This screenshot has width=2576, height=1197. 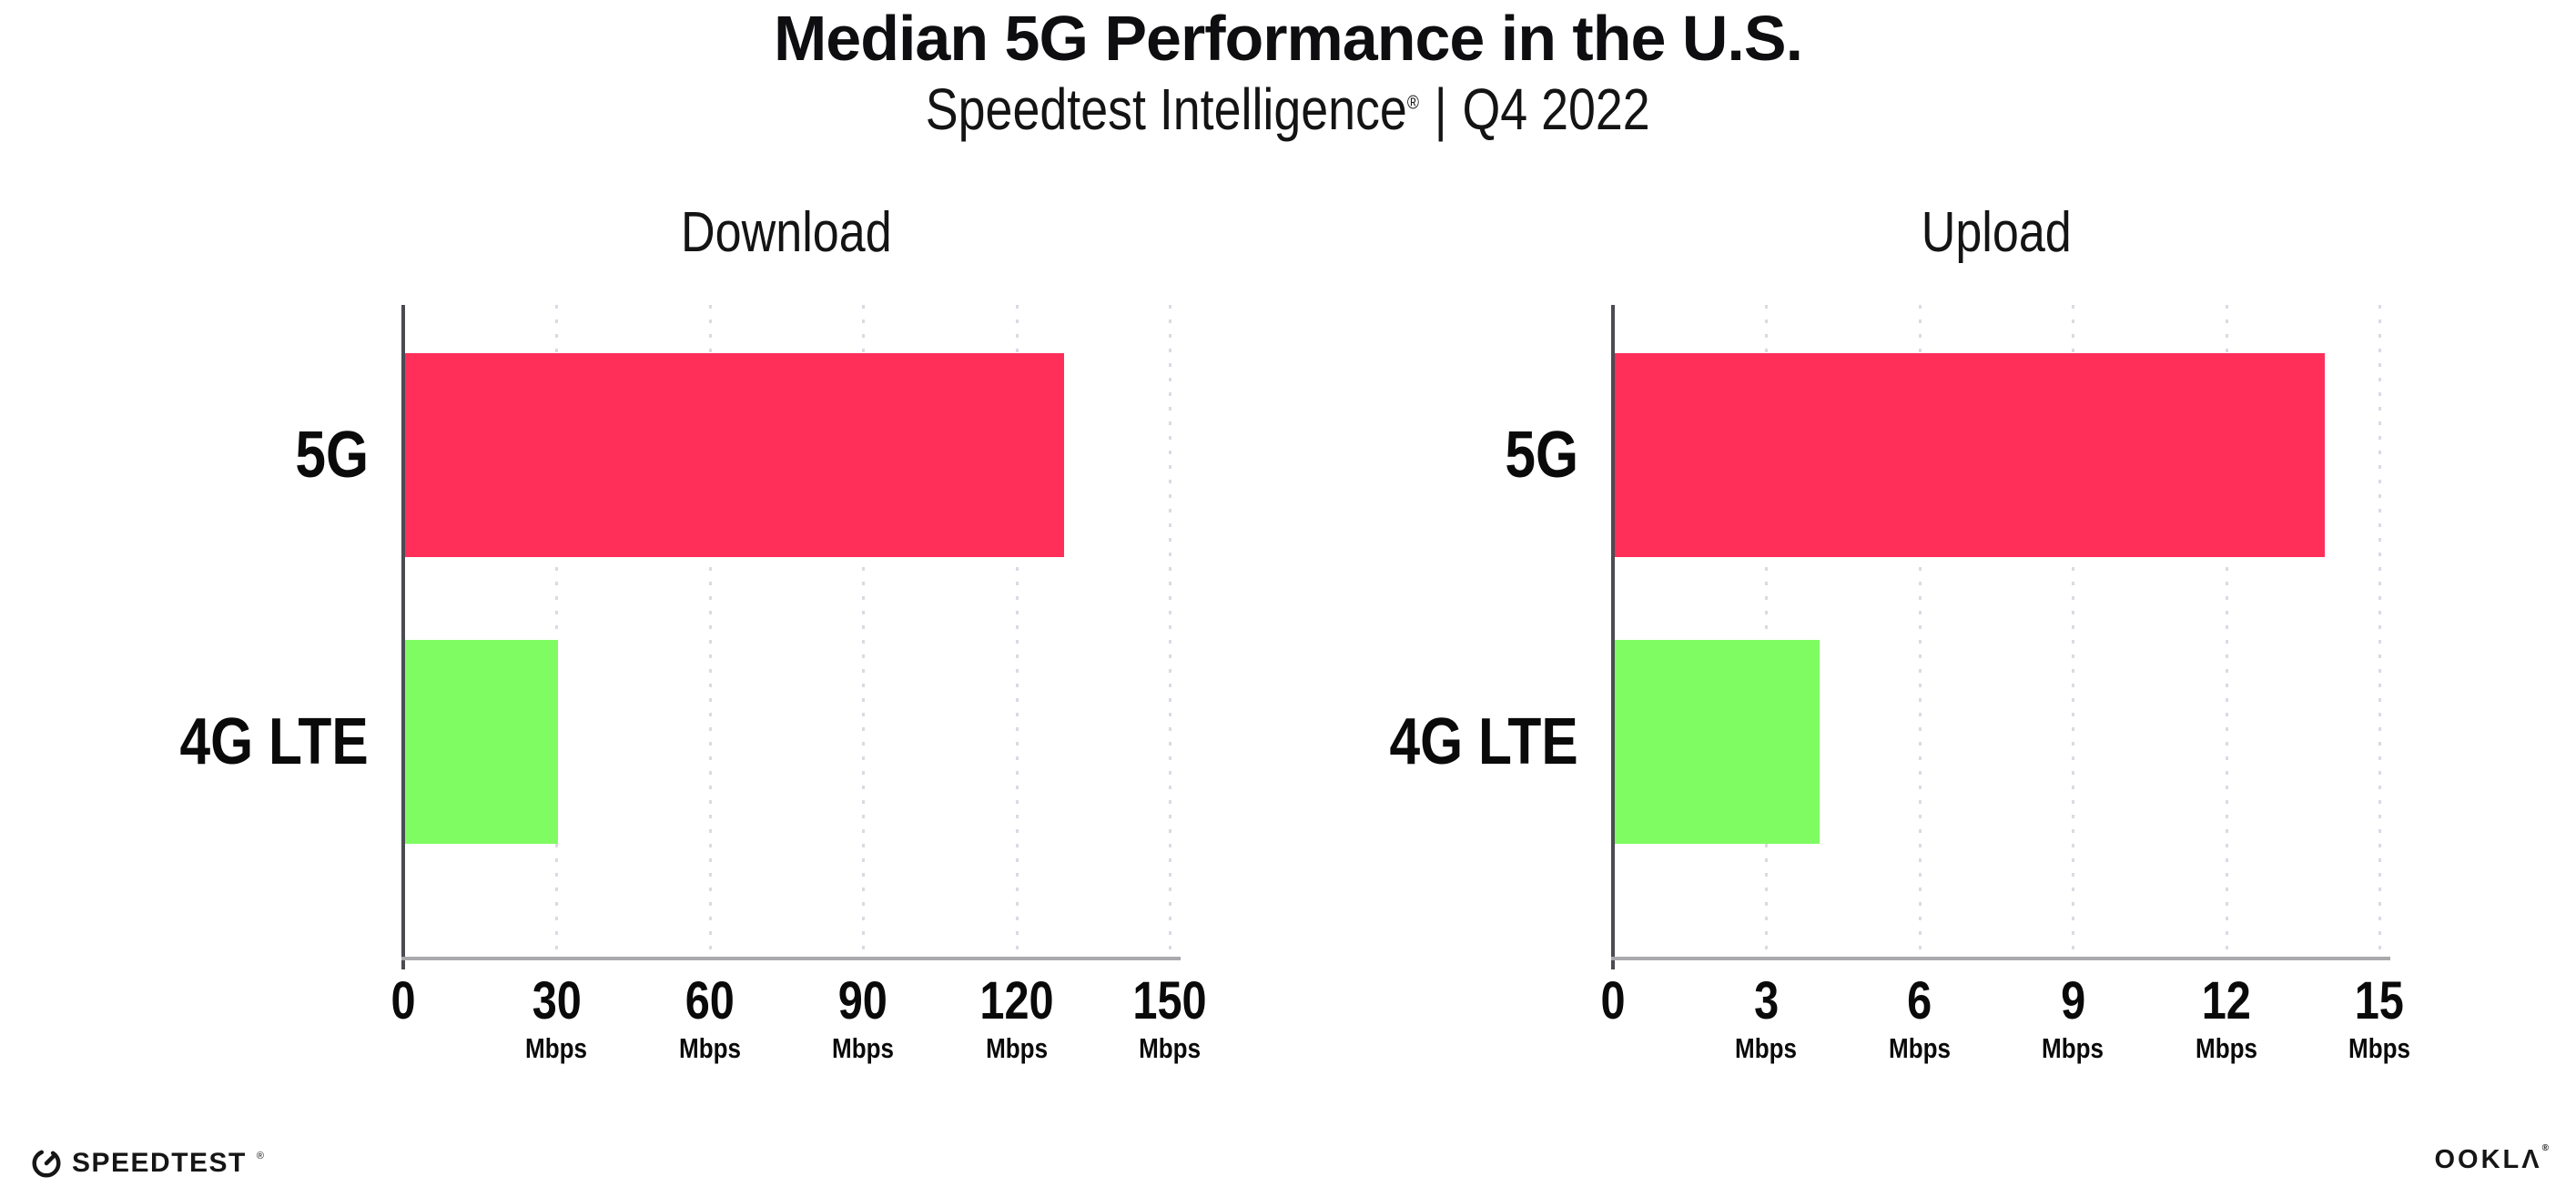 What do you see at coordinates (2226, 1001) in the screenshot?
I see `x-tick-value: 12` at bounding box center [2226, 1001].